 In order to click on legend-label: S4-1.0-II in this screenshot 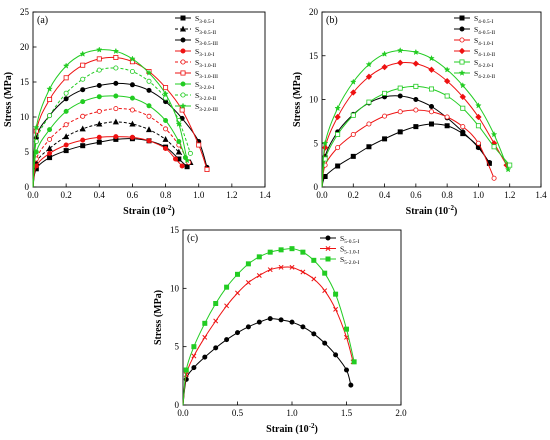, I will do `click(484, 52)`.